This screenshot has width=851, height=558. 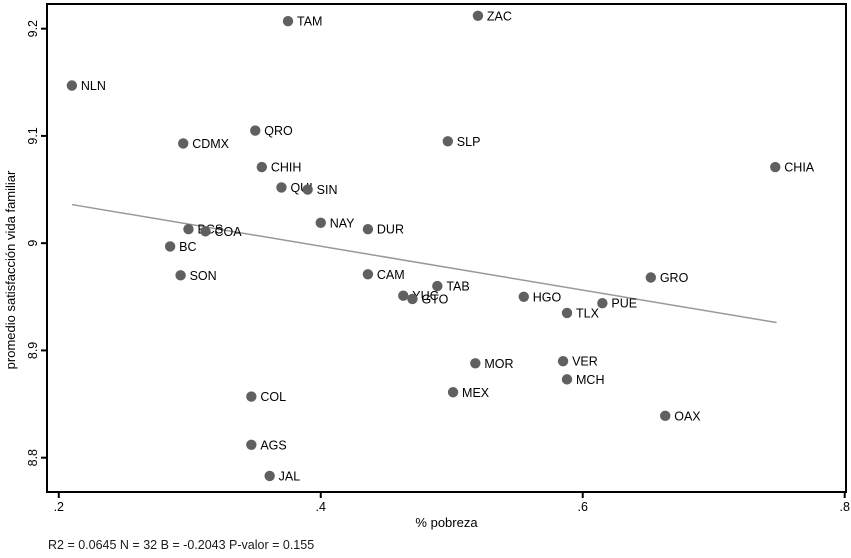 What do you see at coordinates (273, 445) in the screenshot?
I see `data-point-label-ags: AGS` at bounding box center [273, 445].